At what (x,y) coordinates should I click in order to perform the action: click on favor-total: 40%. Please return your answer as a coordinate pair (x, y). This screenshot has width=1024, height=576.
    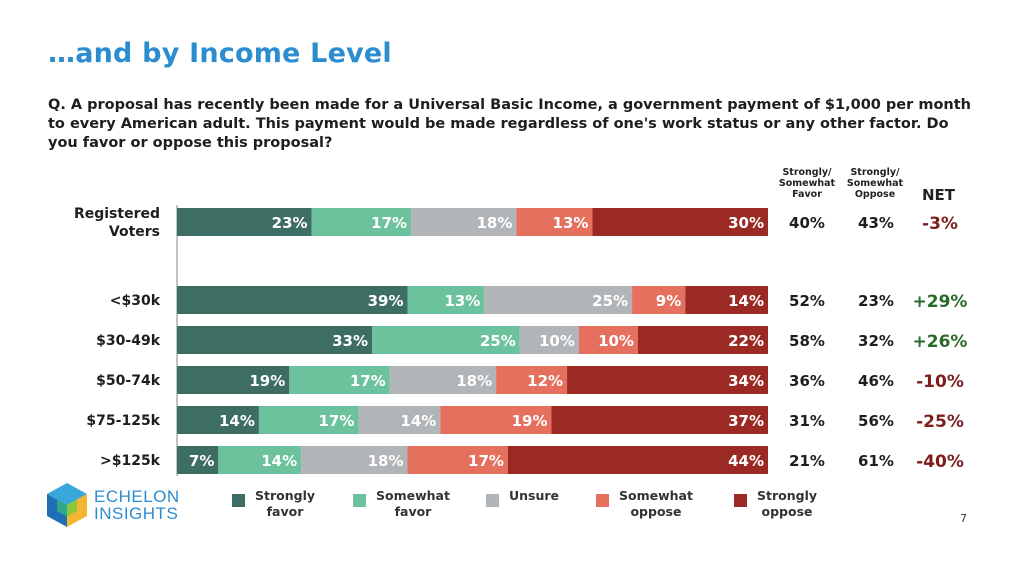
    Looking at the image, I should click on (807, 223).